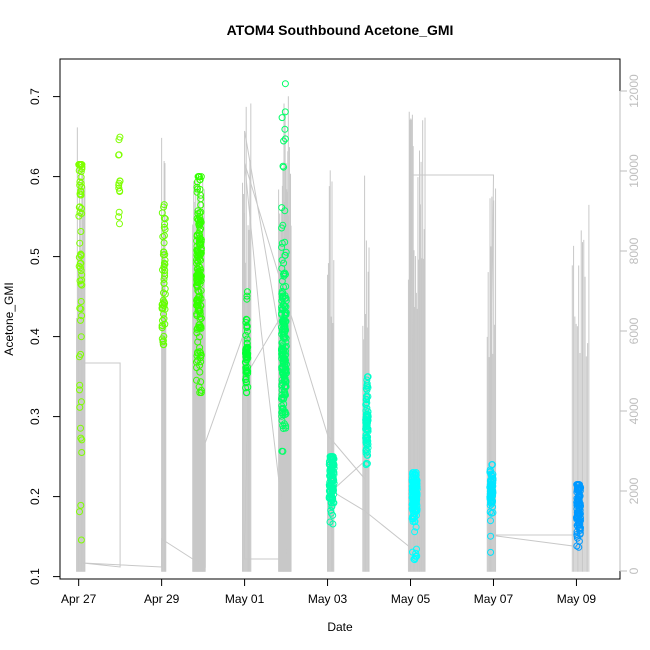 The height and width of the screenshot is (650, 650). What do you see at coordinates (634, 250) in the screenshot?
I see `y-right-tick-label: 8000` at bounding box center [634, 250].